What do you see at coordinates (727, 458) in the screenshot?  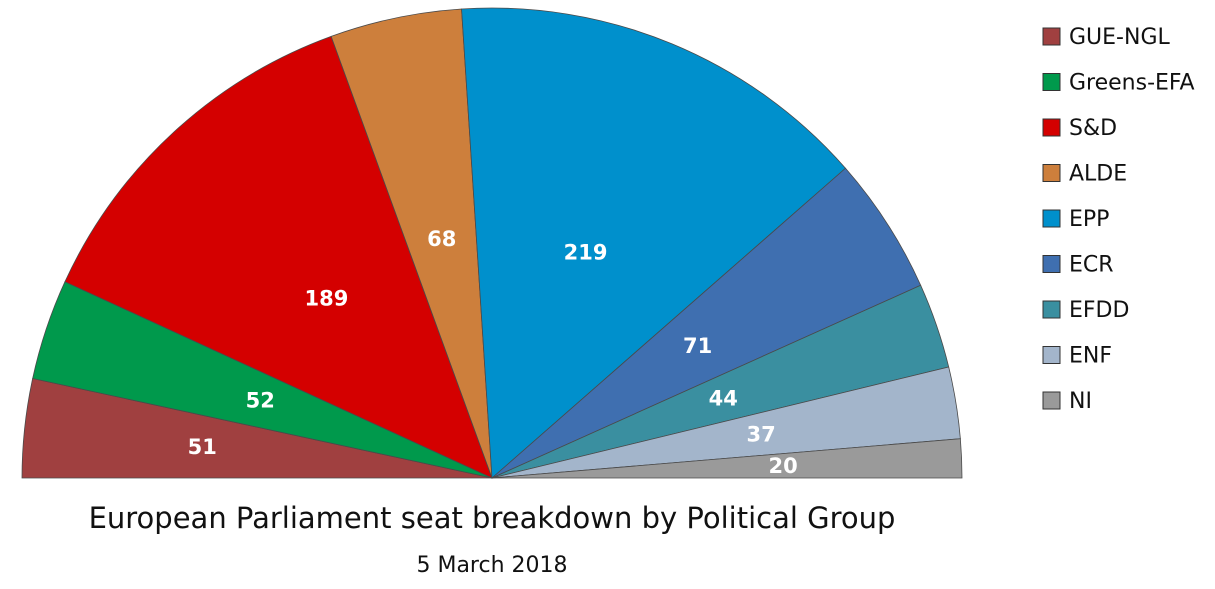 I see `slice-ni` at bounding box center [727, 458].